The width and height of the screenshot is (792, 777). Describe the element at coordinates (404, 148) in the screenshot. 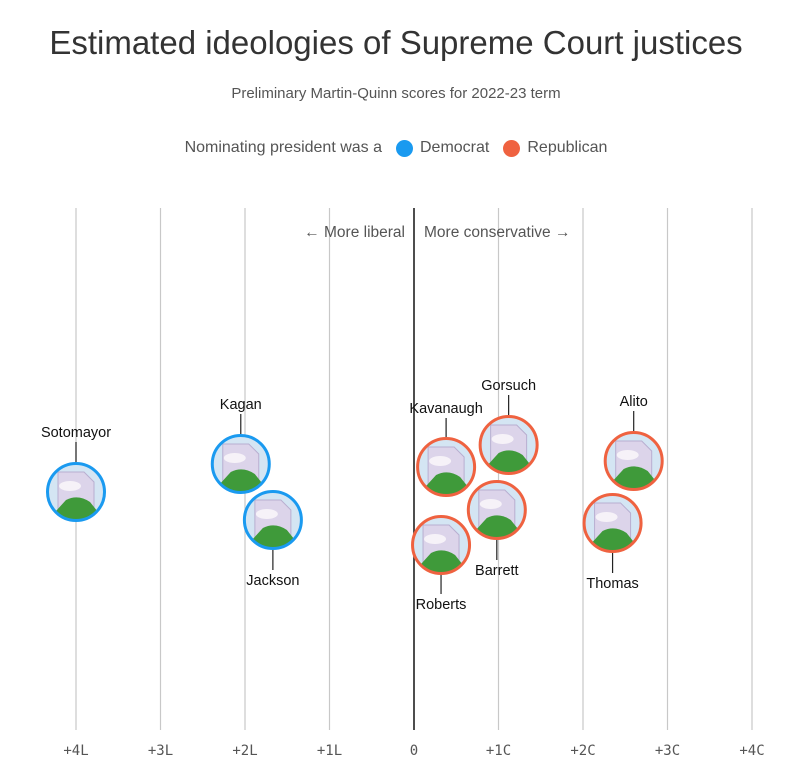

I see `legend-dot-democrat` at that location.